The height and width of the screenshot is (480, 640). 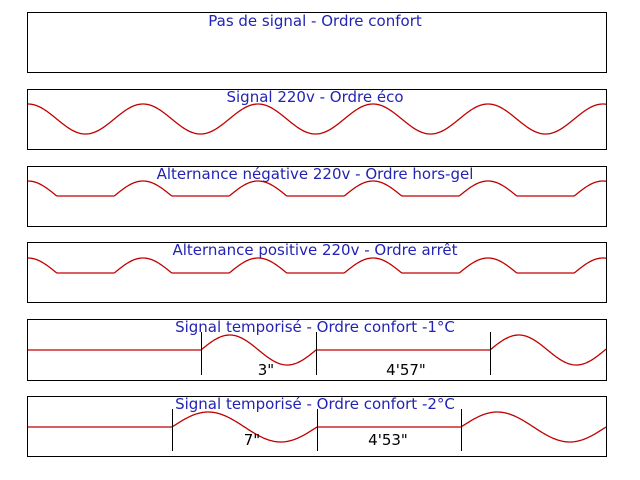 I want to click on panel-title: Signal 220v - Ordre éco, so click(x=314, y=97).